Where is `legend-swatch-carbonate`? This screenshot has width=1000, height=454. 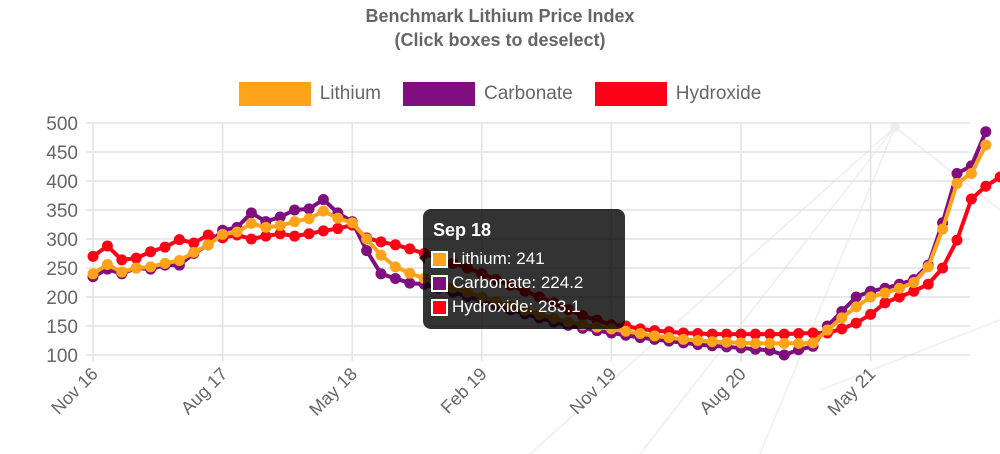
legend-swatch-carbonate is located at coordinates (438, 94).